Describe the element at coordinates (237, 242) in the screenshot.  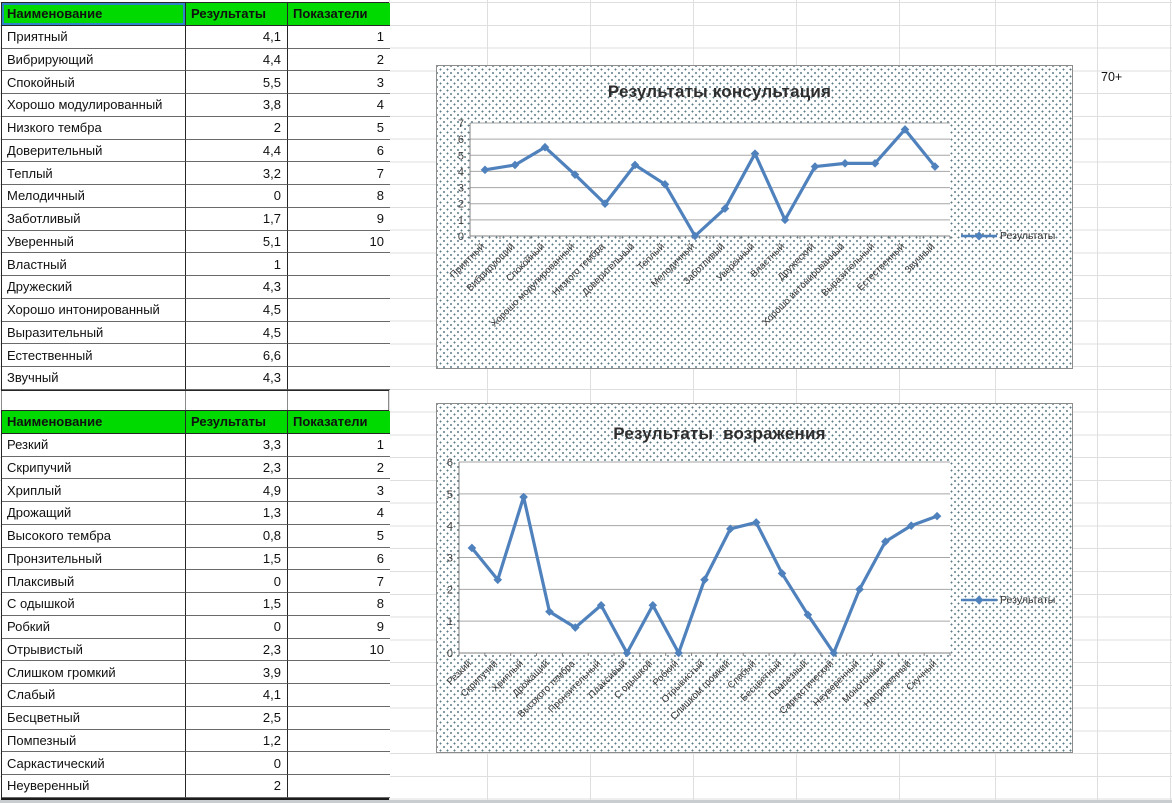
I see `cell-result: 5,1` at that location.